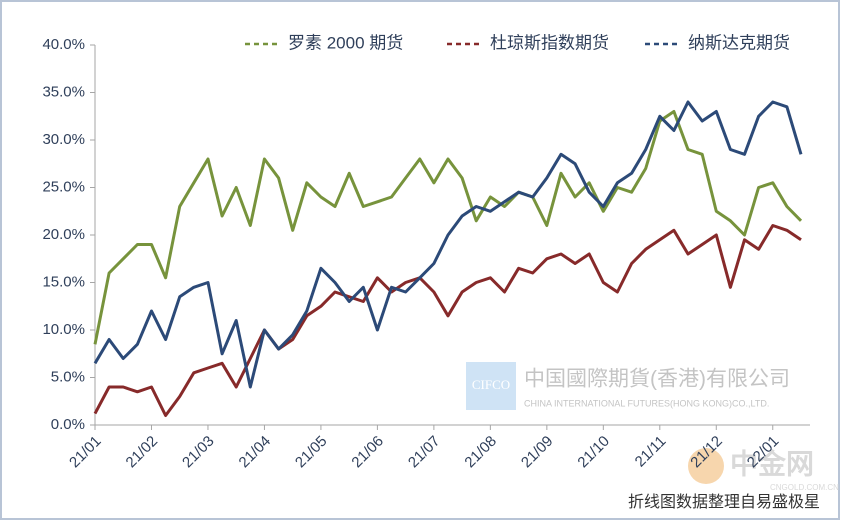 This screenshot has height=521, width=841. Describe the element at coordinates (345, 42) in the screenshot. I see `legend-label: 罗素 2000 期货` at that location.